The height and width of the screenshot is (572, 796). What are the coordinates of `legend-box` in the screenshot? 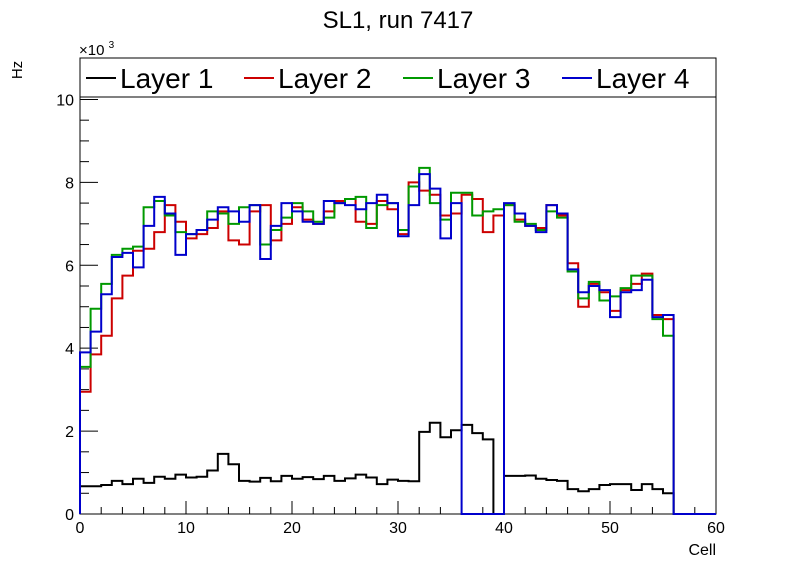 It's located at (398, 77).